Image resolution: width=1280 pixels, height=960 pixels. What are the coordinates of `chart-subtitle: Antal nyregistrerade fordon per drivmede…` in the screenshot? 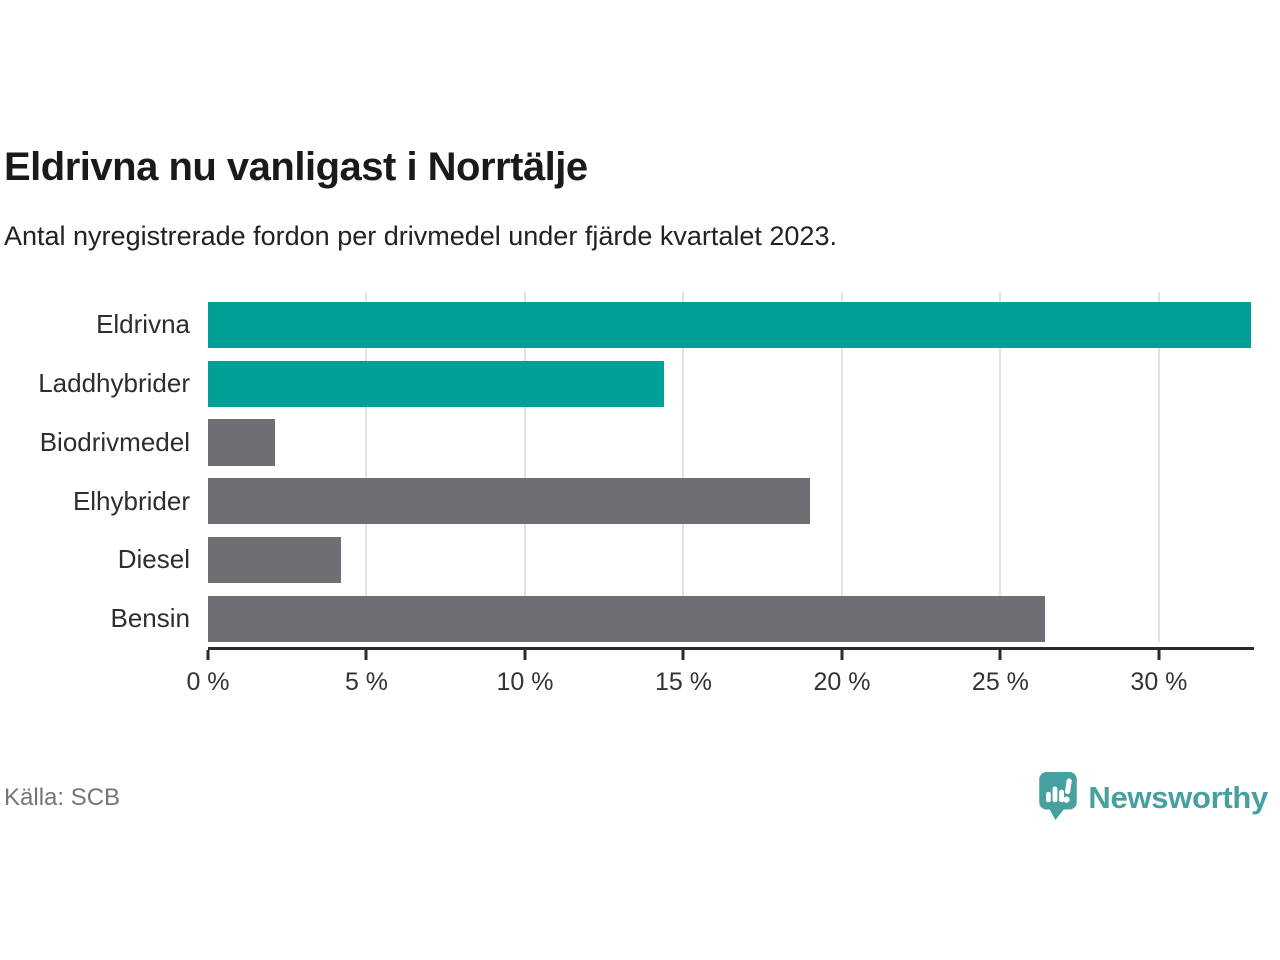 It's located at (420, 236).